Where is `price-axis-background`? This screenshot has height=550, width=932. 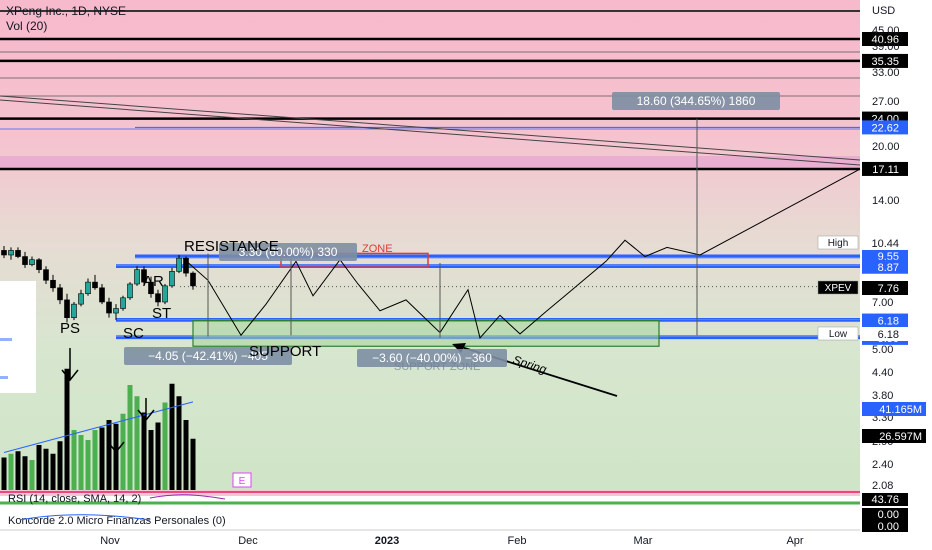 price-axis-background is located at coordinates (896, 275).